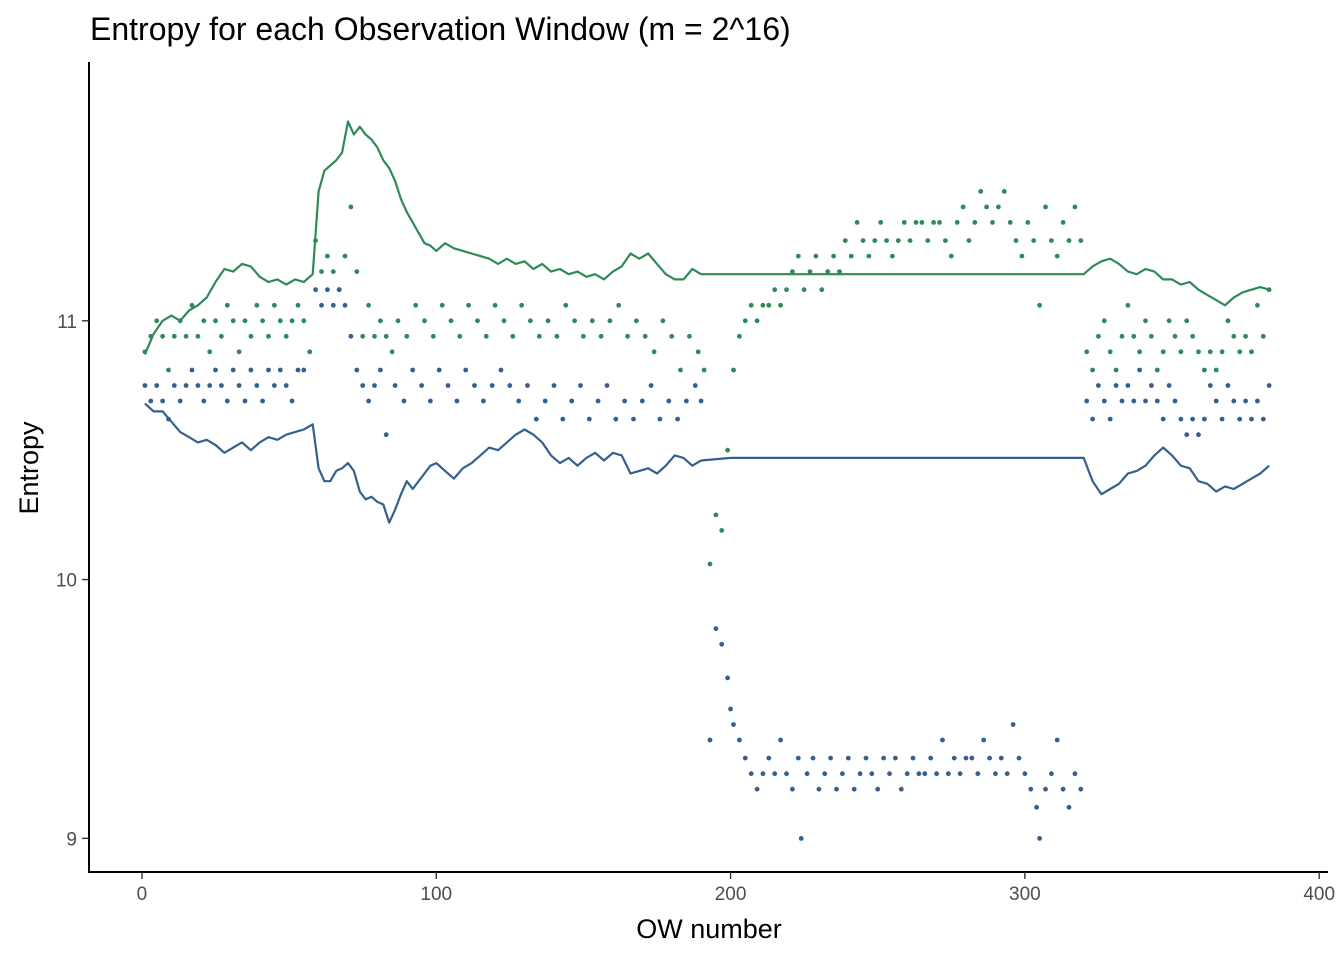  Describe the element at coordinates (66, 581) in the screenshot. I see `y-tick-label: 10` at that location.